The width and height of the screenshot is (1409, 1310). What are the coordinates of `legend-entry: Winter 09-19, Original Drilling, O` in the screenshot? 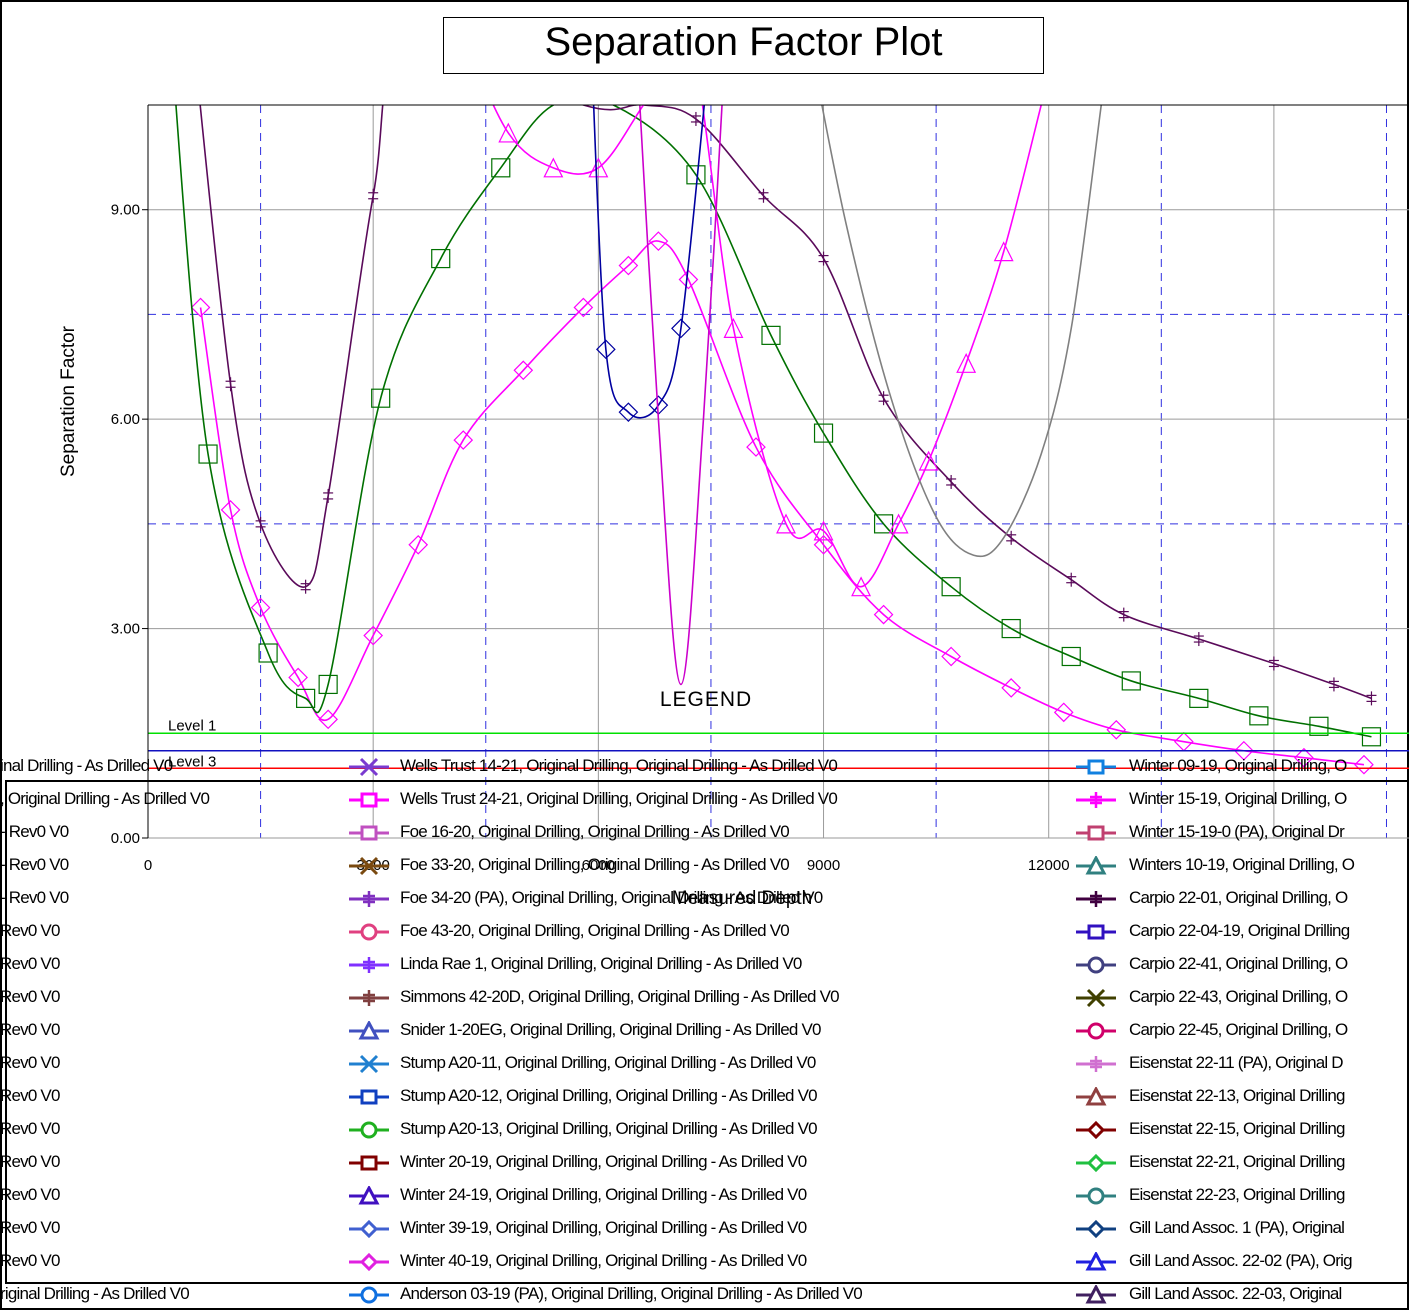 It's located at (1238, 765).